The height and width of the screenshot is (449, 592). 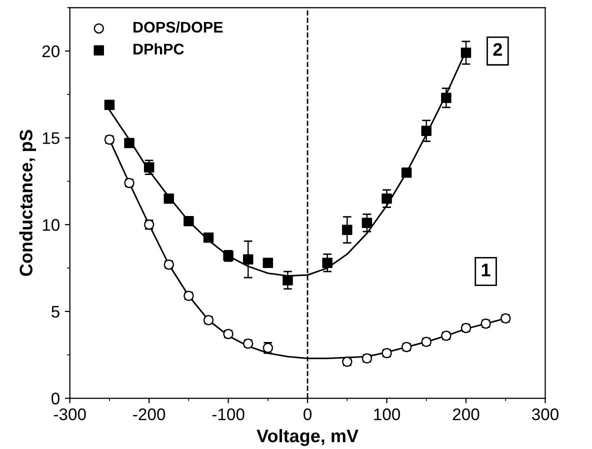 What do you see at coordinates (149, 414) in the screenshot?
I see `x-tick-label: -200` at bounding box center [149, 414].